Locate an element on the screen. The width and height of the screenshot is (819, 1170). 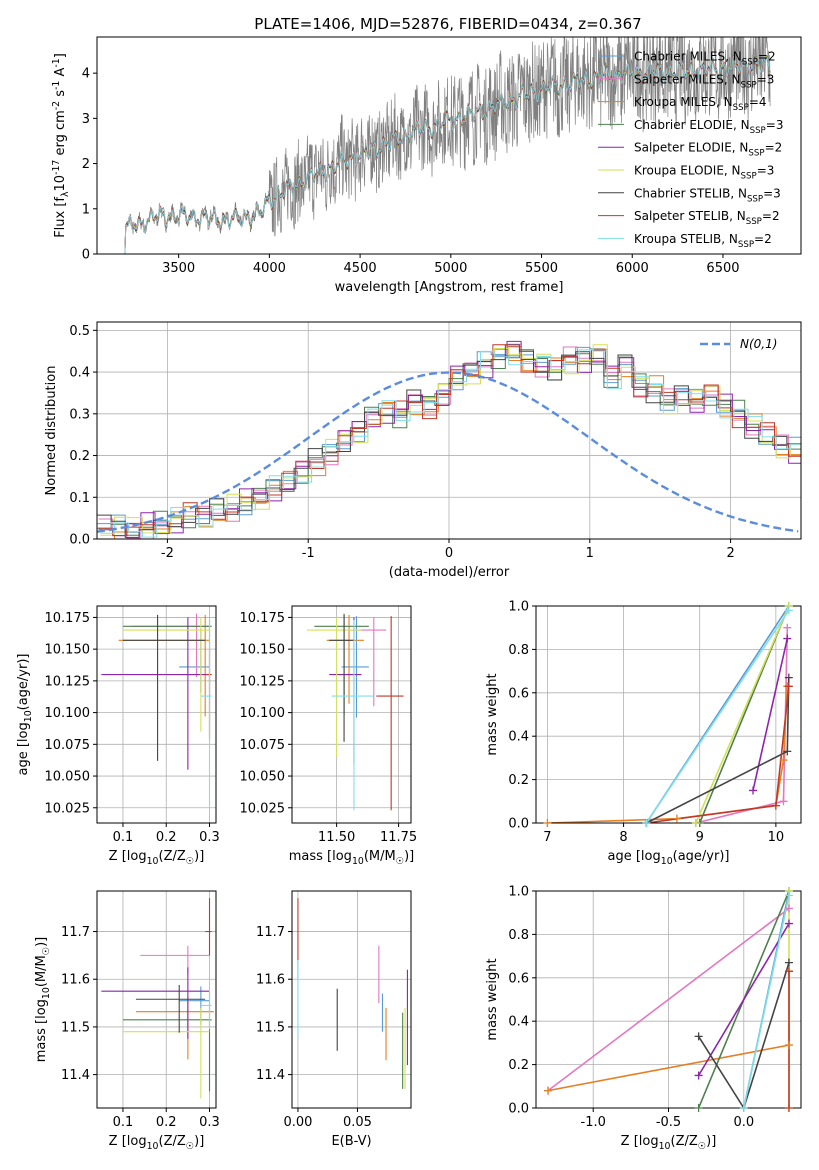
model-spectrum-line is located at coordinates (447, 154).